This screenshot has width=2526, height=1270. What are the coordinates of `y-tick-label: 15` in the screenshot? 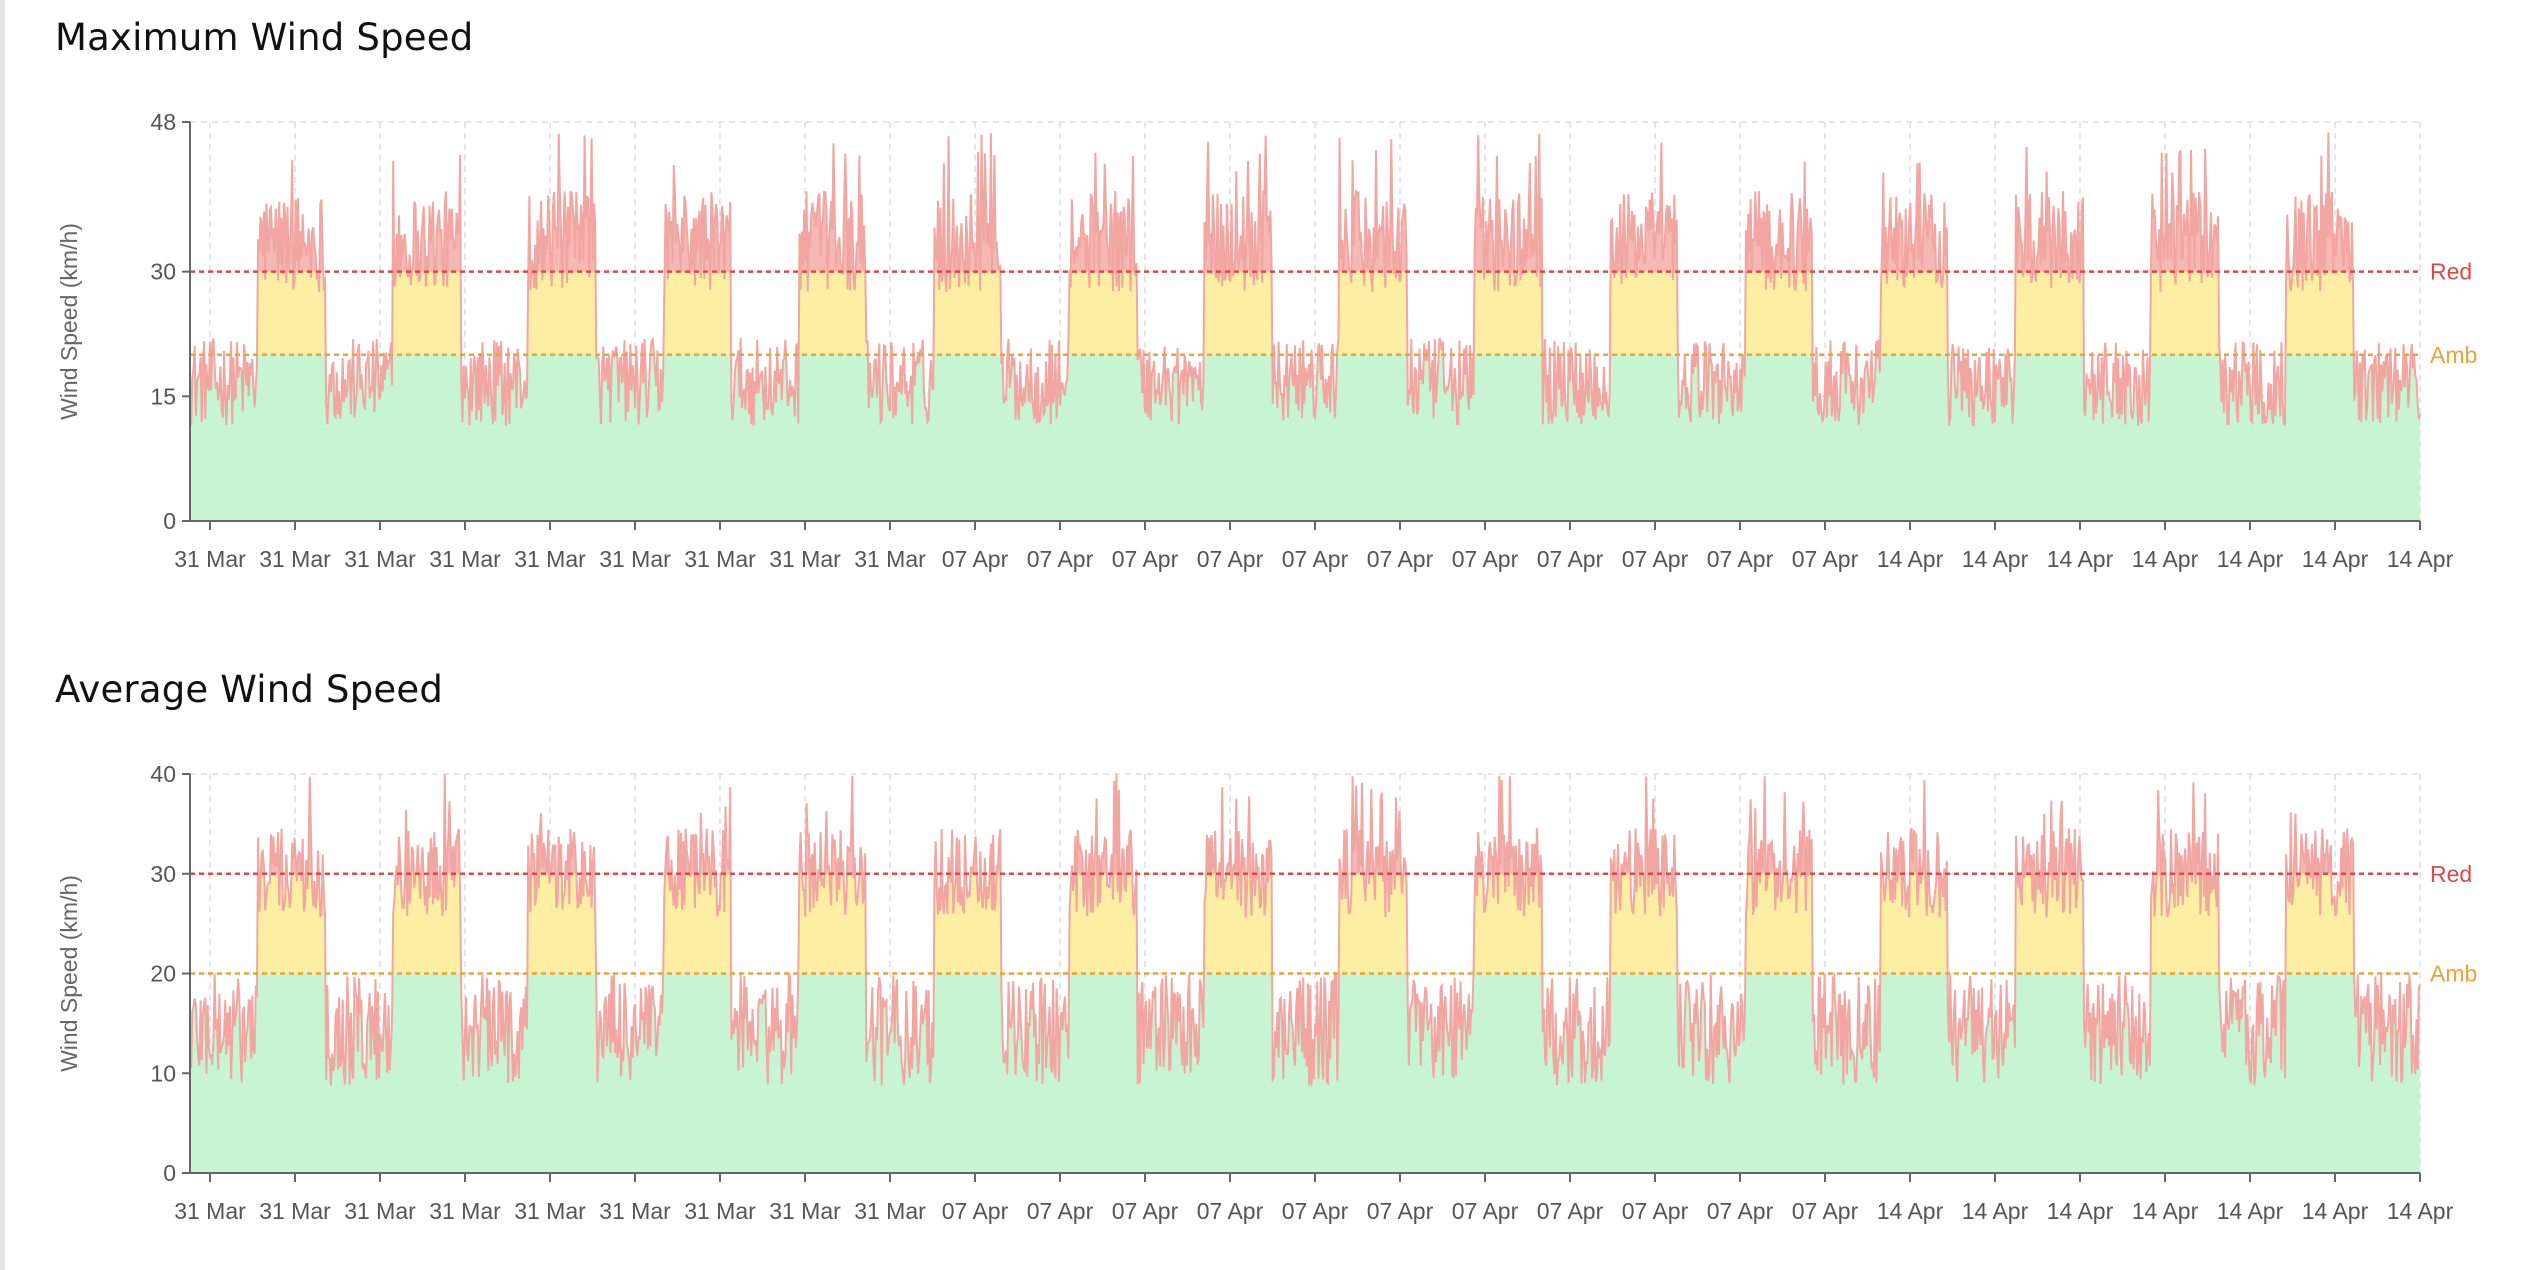 It's located at (163, 396).